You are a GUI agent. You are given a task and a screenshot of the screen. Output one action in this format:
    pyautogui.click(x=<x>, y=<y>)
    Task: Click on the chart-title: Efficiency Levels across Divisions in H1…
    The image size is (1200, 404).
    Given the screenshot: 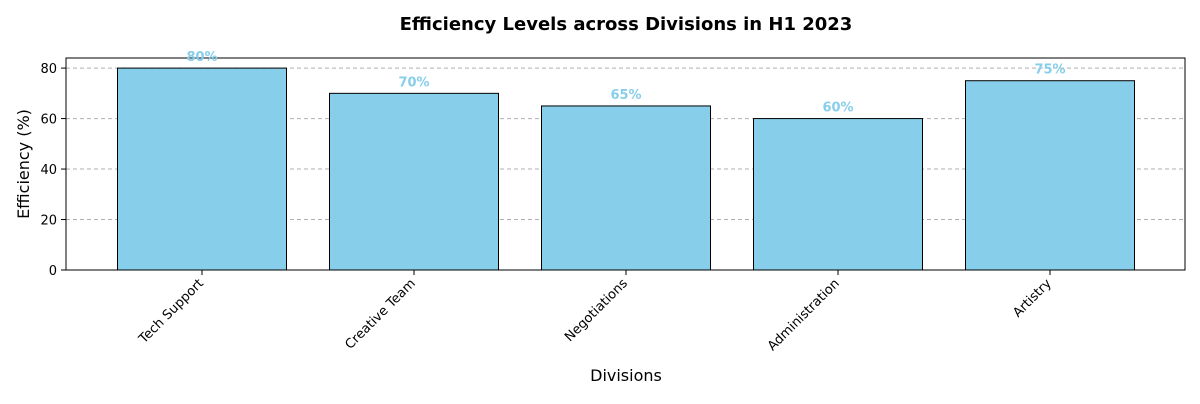 What is the action you would take?
    pyautogui.click(x=626, y=24)
    